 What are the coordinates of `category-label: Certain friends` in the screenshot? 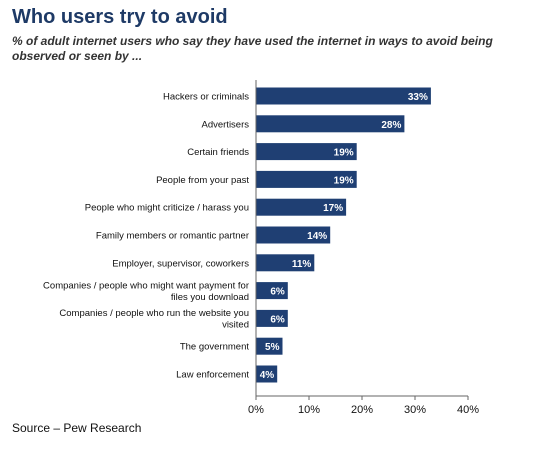 It's located at (218, 152).